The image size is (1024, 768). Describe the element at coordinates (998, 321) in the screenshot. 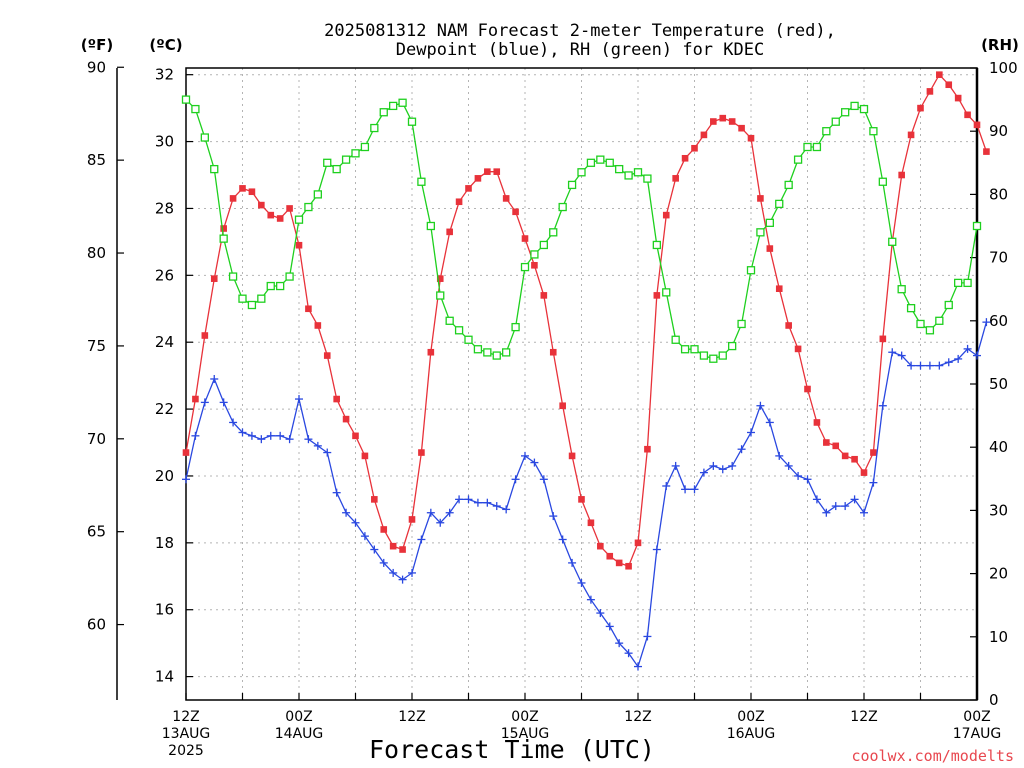

I see `rh-tick-label: 60` at that location.